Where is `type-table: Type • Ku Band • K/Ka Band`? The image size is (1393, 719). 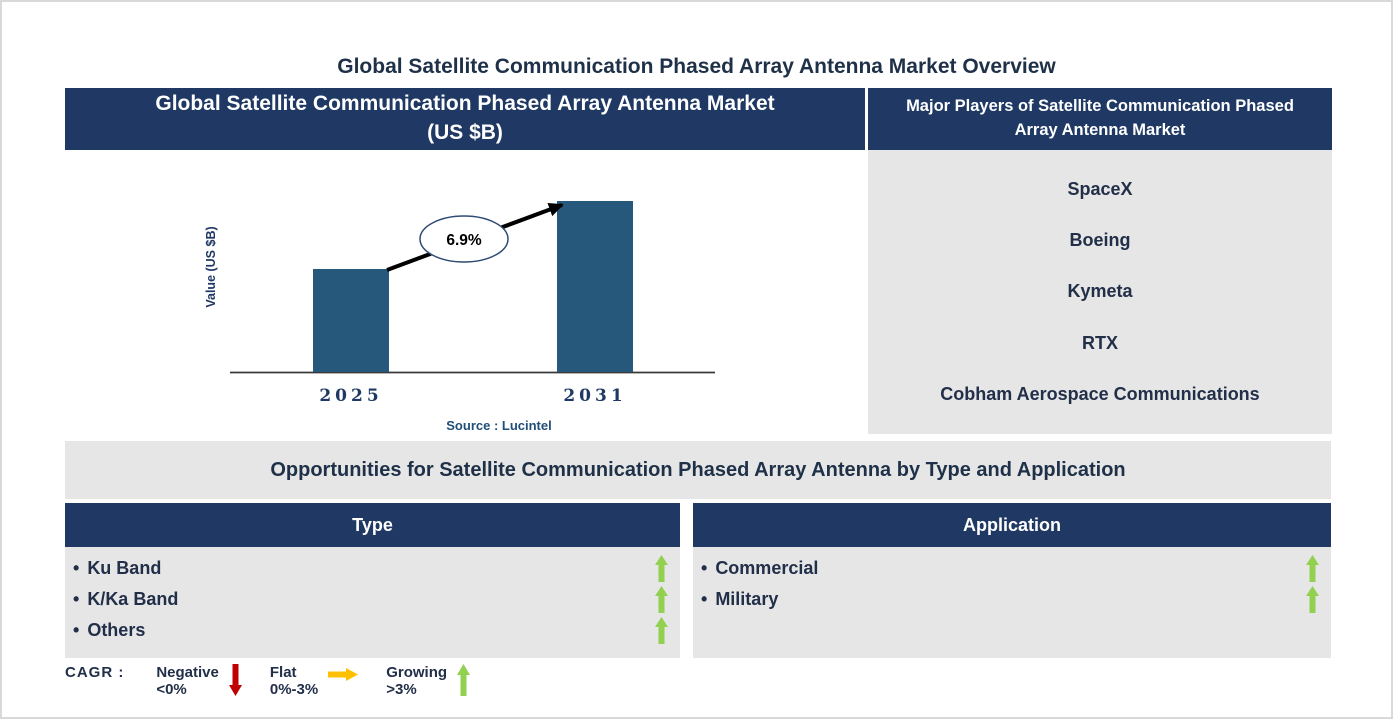
type-table: Type • Ku Band • K/Ka Band is located at coordinates (372, 580).